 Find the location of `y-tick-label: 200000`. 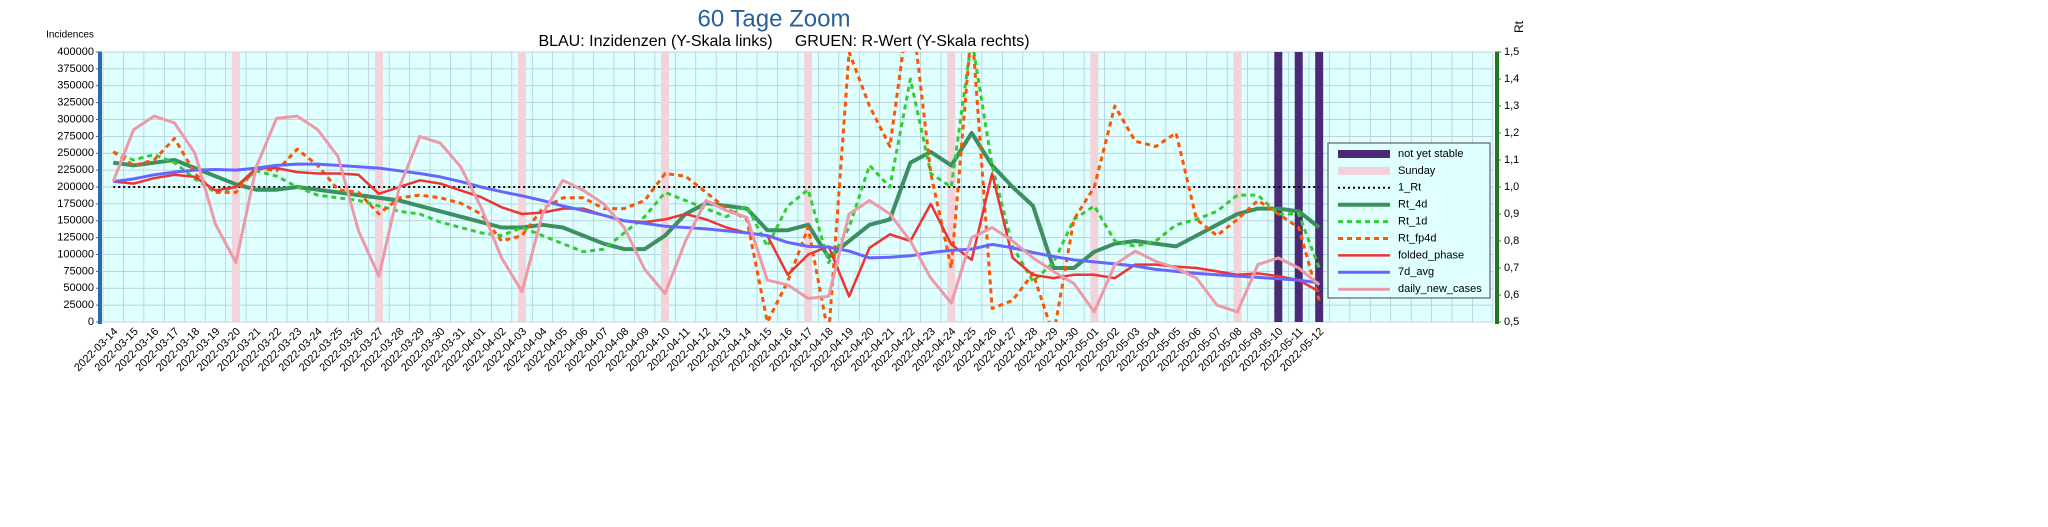

y-tick-label: 200000 is located at coordinates (75, 187).